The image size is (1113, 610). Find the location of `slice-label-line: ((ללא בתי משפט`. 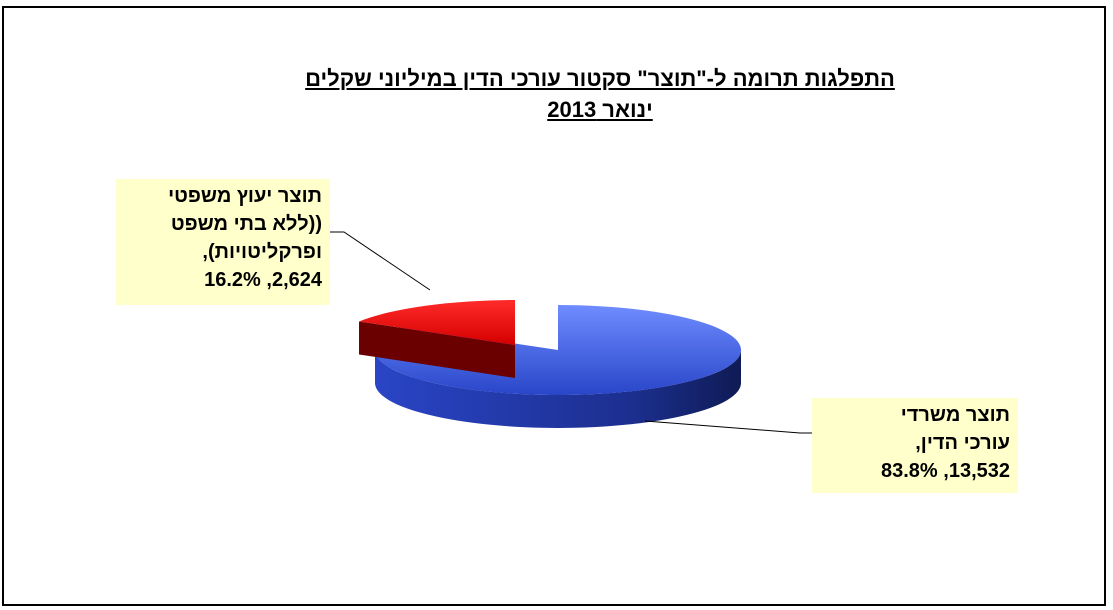

slice-label-line: ((ללא בתי משפט is located at coordinates (246, 224).